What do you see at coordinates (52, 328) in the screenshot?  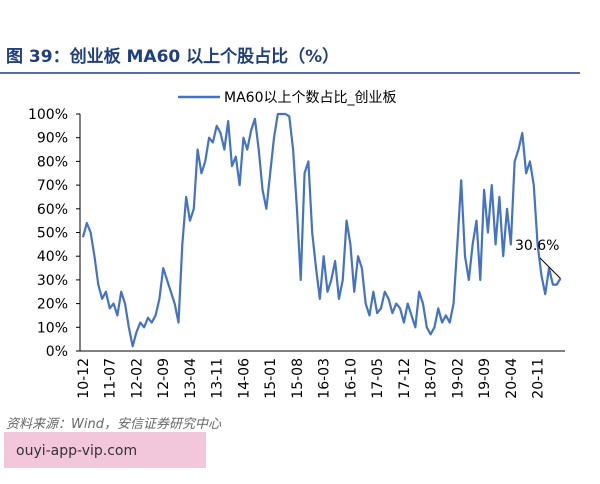 I see `y-tick-label: 10%` at bounding box center [52, 328].